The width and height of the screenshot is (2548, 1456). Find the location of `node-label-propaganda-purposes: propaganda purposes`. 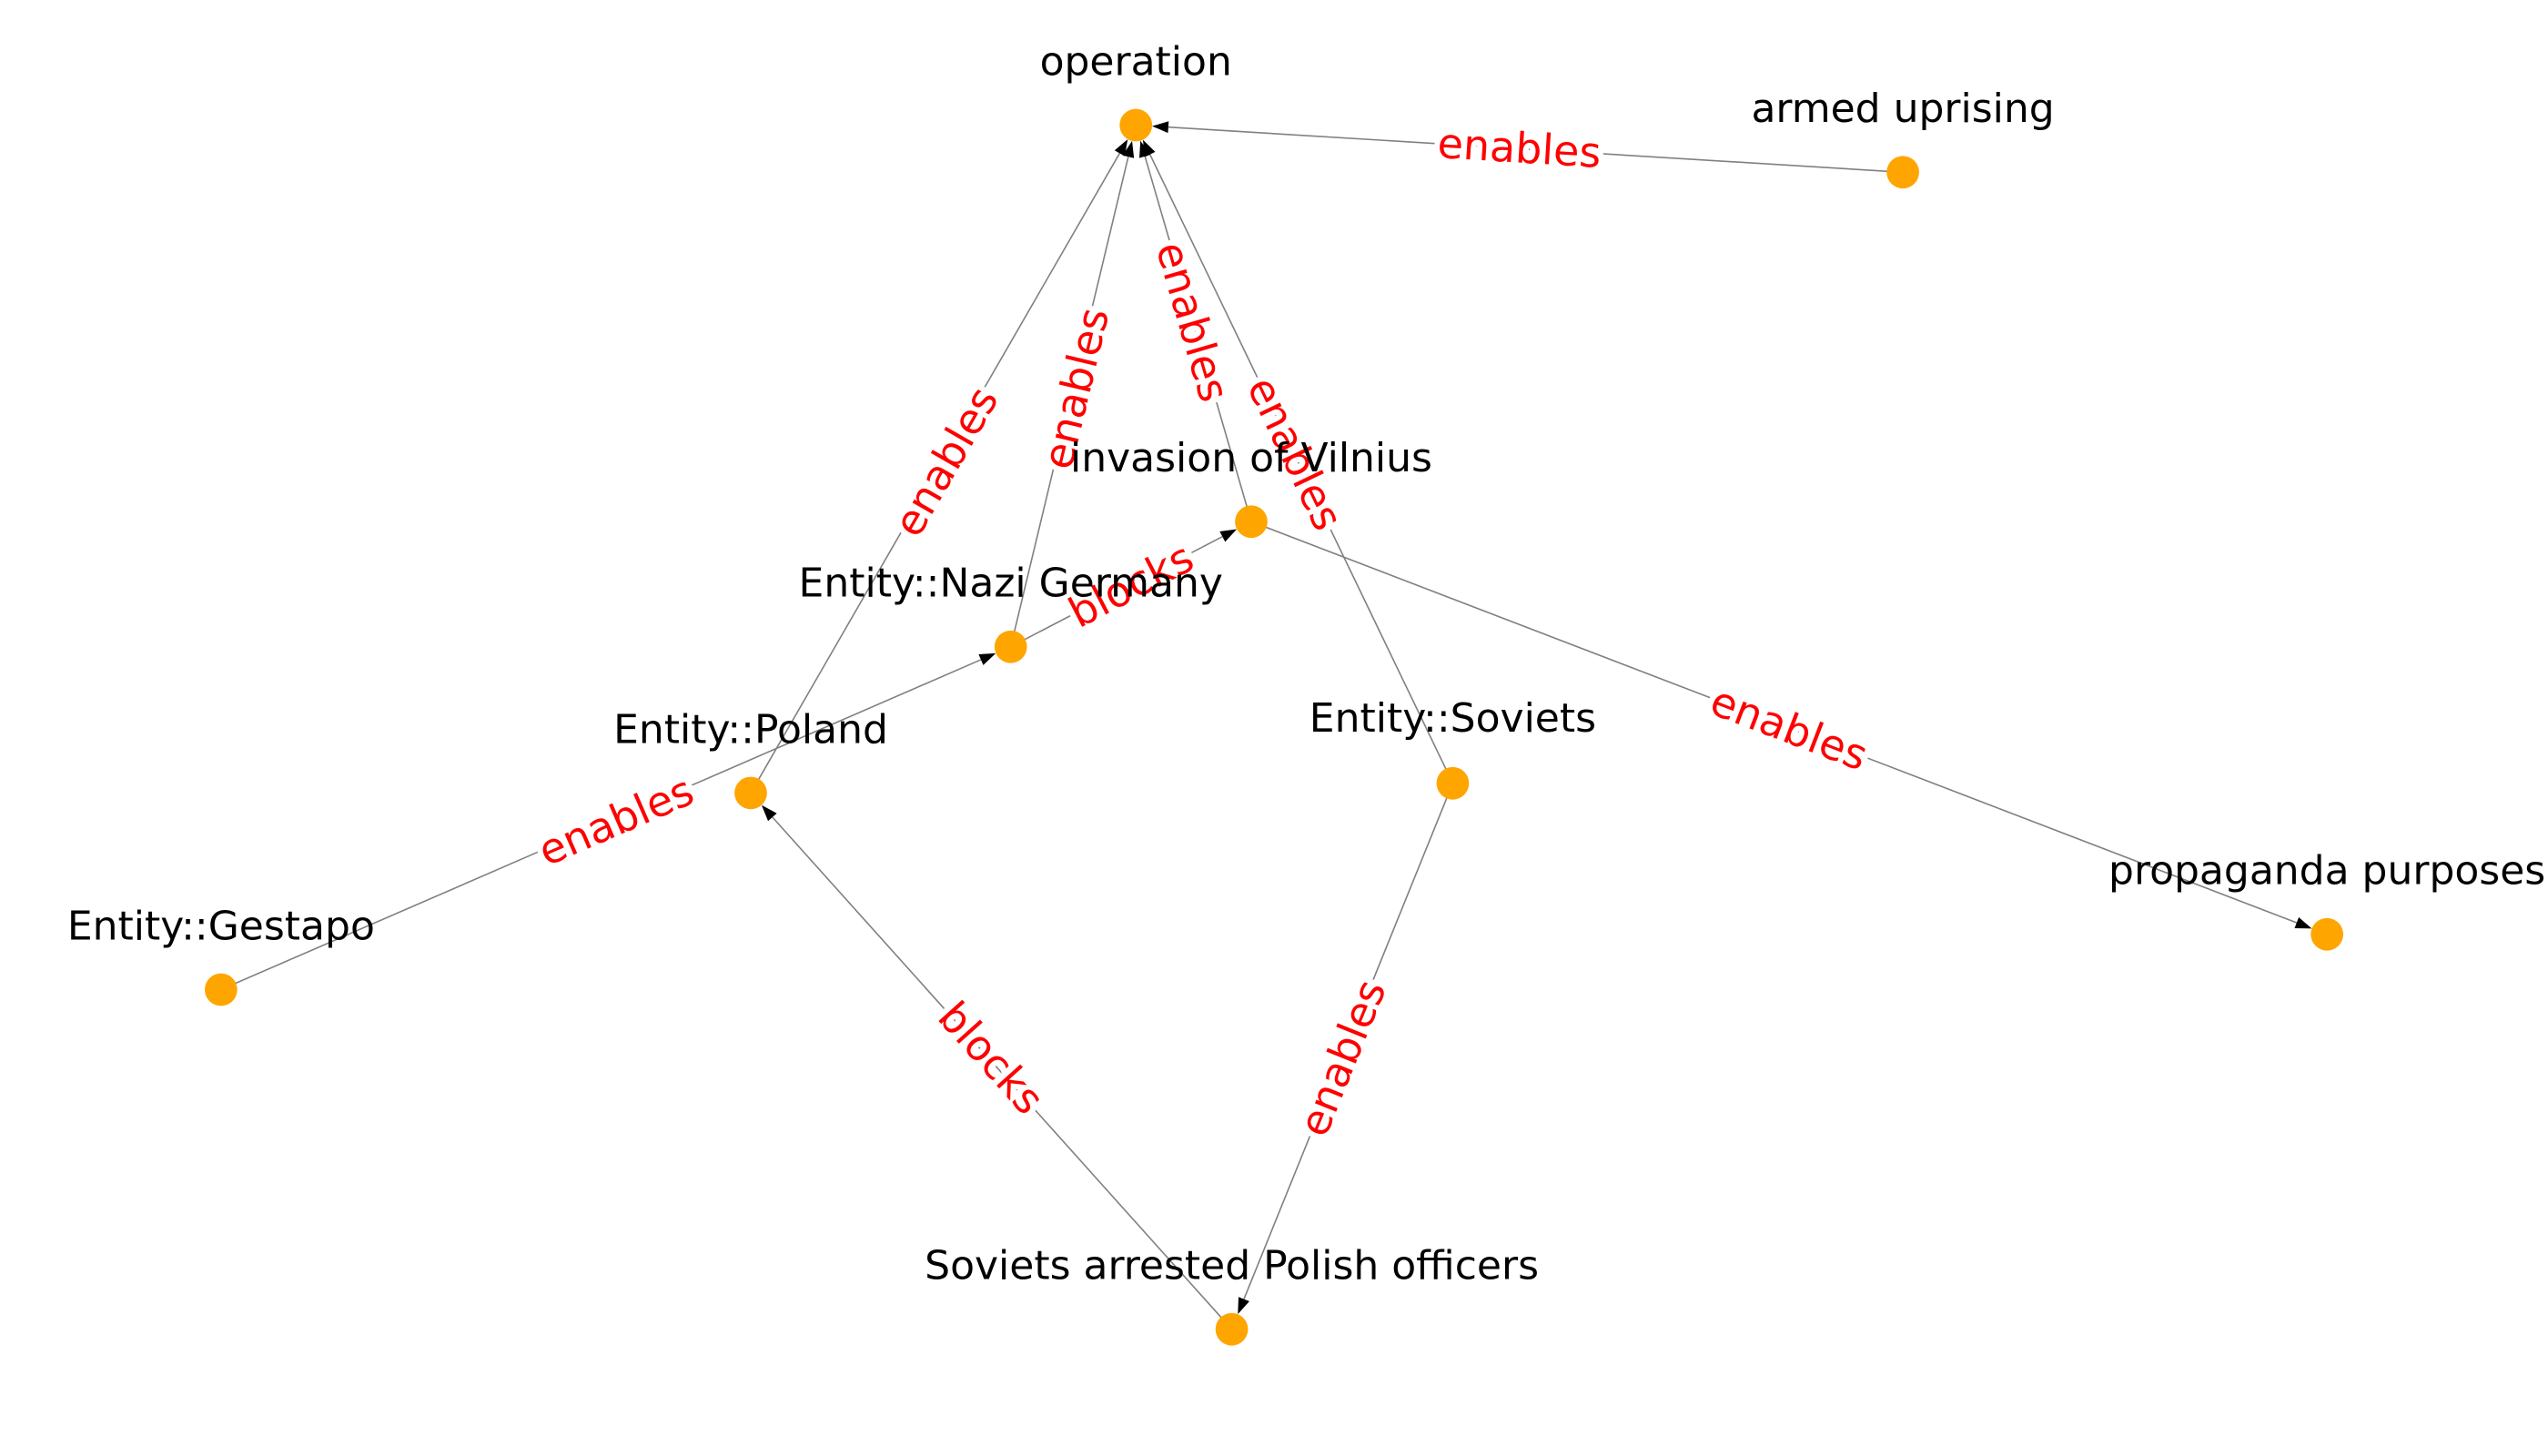

node-label-propaganda-purposes: propaganda purposes is located at coordinates (2326, 872).